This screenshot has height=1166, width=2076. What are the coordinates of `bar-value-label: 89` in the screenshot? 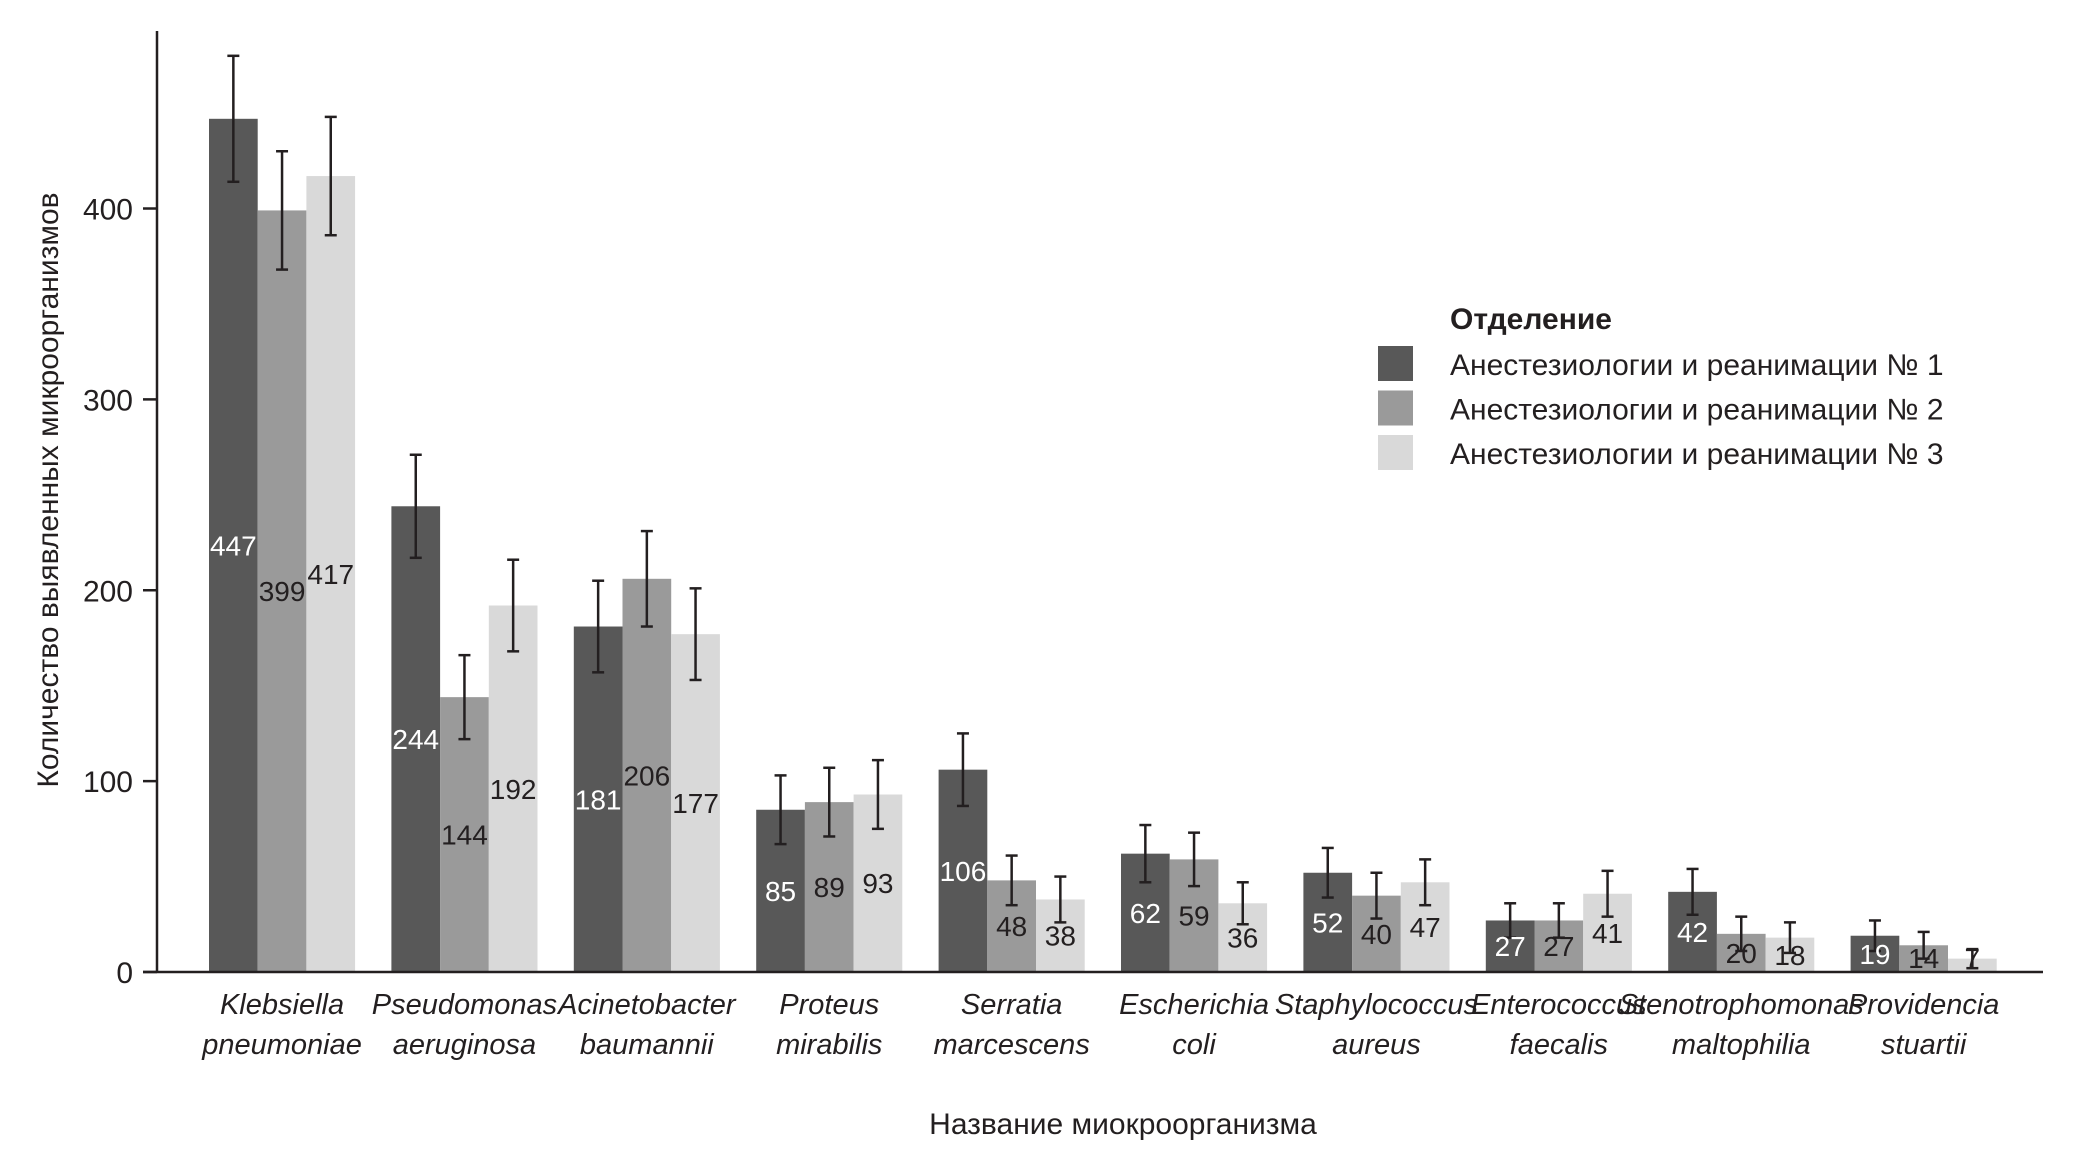 It's located at (829, 887).